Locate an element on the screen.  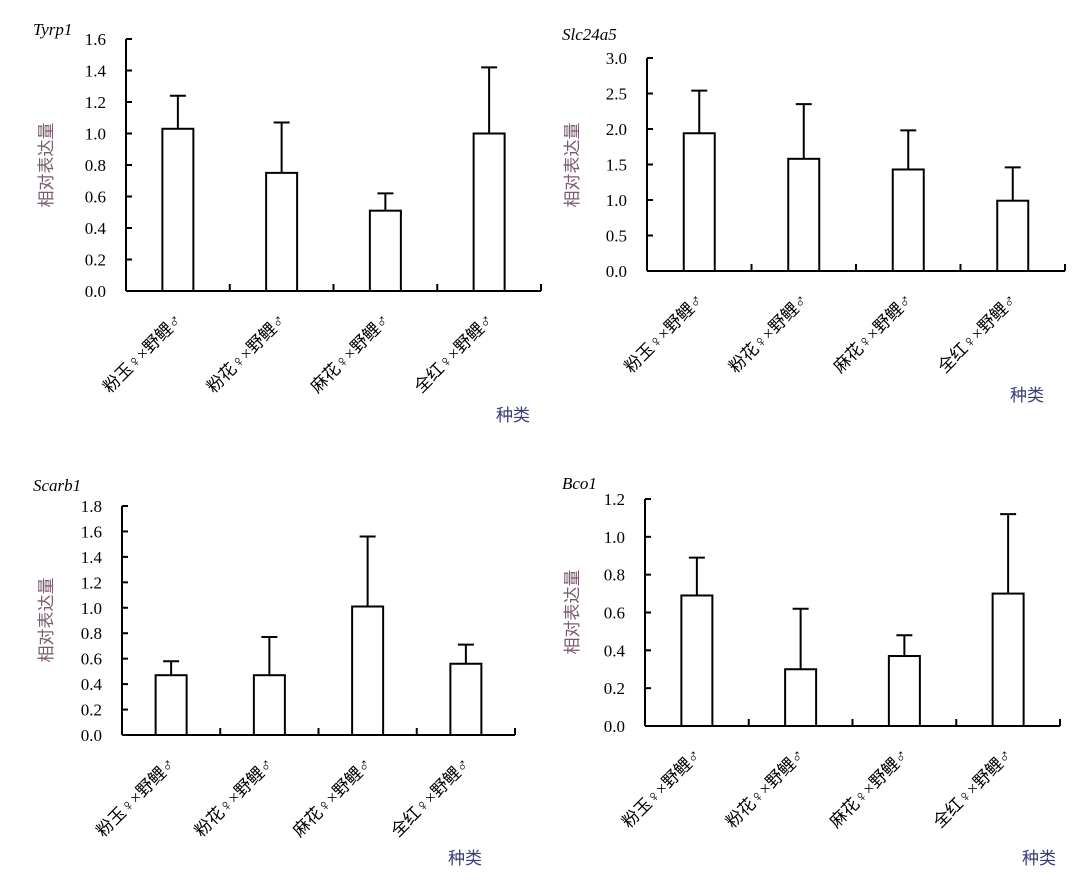
chart-title: Scarb1 is located at coordinates (57, 485).